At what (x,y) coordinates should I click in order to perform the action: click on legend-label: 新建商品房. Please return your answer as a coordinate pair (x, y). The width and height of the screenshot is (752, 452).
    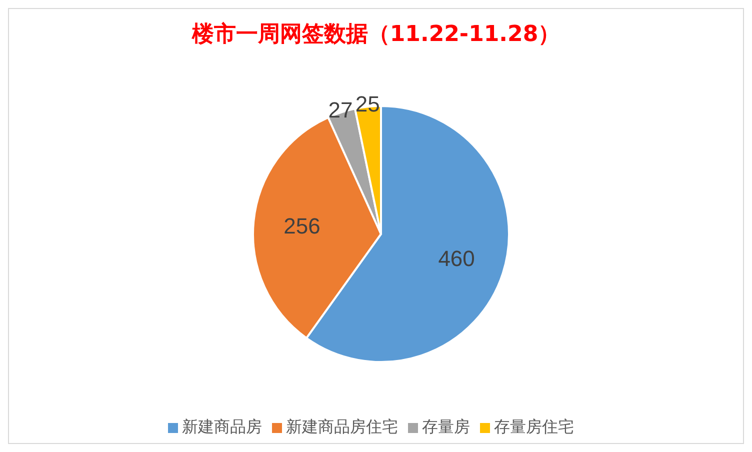
    Looking at the image, I should click on (222, 426).